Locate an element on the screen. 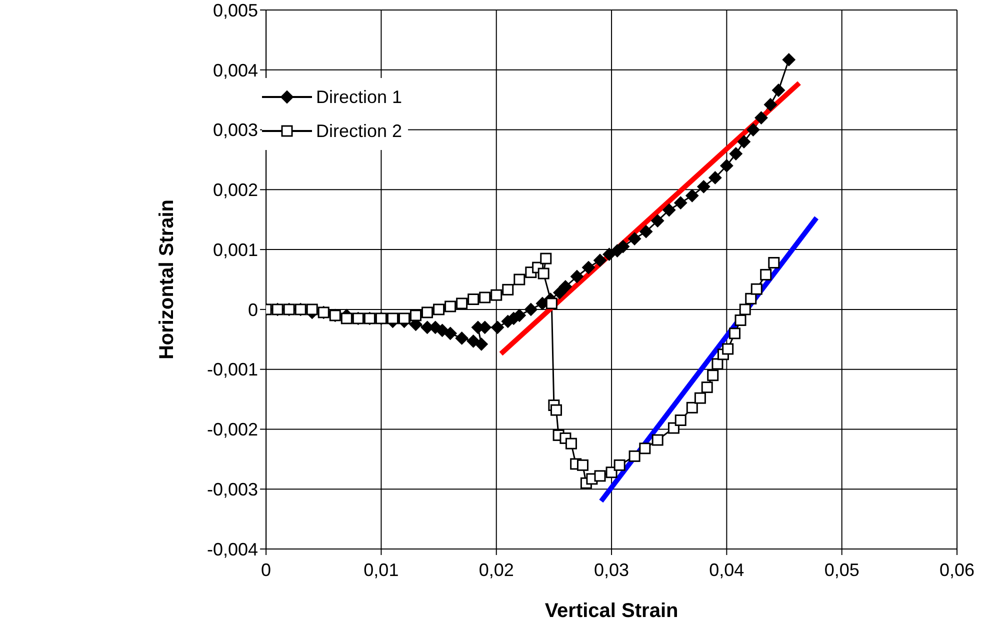 The image size is (983, 637). y-tick-label: -0,001 is located at coordinates (232, 370).